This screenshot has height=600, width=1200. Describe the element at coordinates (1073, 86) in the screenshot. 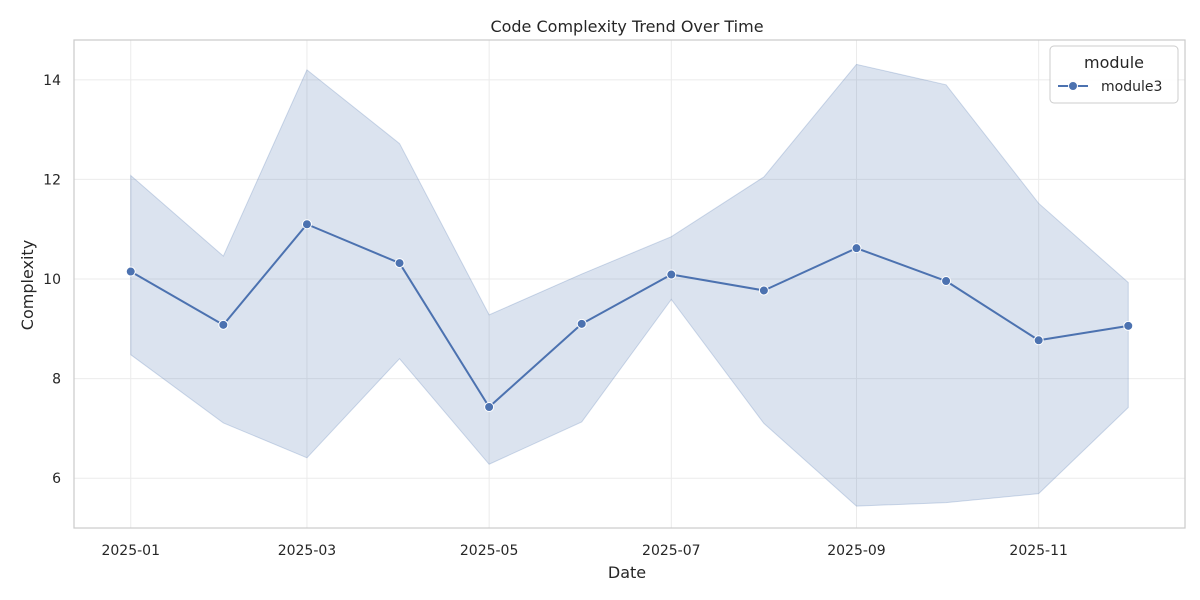

I see `legend-point-marker` at that location.